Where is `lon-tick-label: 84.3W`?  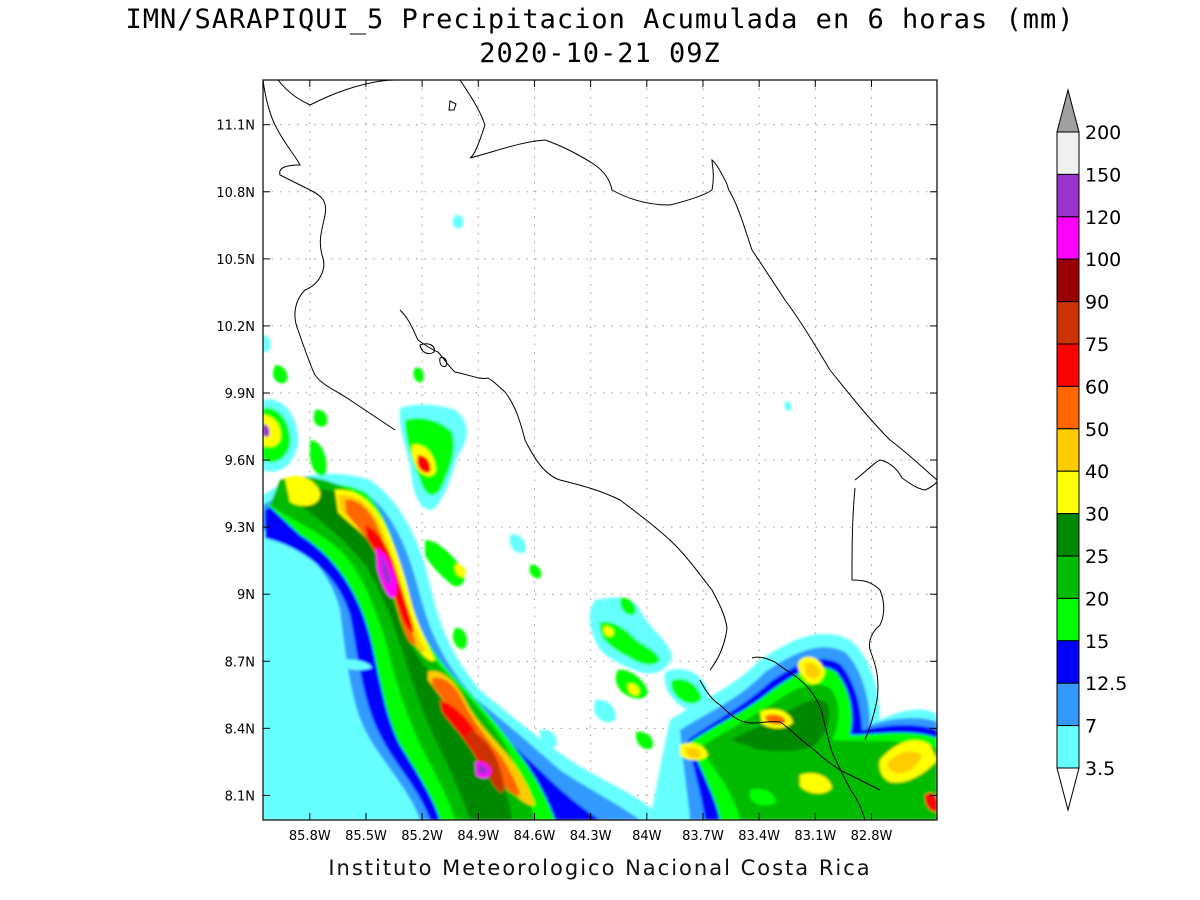 lon-tick-label: 84.3W is located at coordinates (591, 836).